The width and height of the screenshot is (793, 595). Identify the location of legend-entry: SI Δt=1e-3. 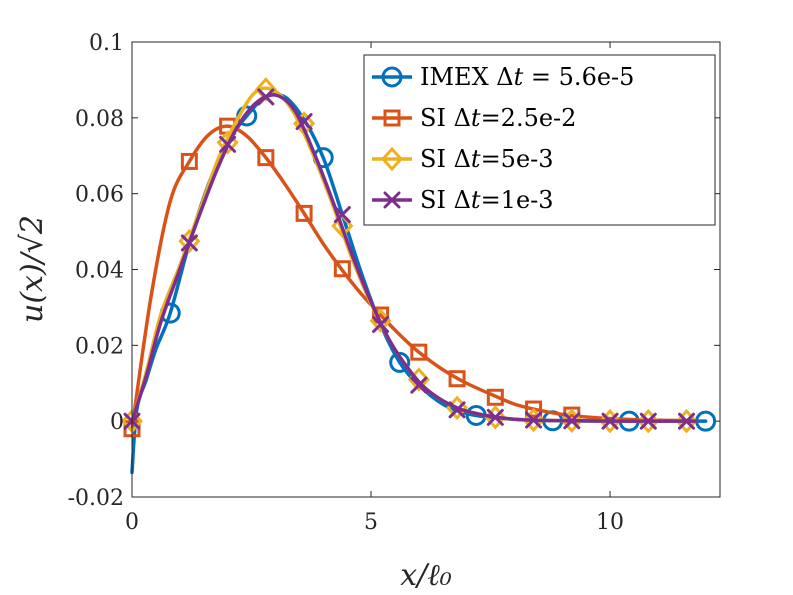
(463, 200).